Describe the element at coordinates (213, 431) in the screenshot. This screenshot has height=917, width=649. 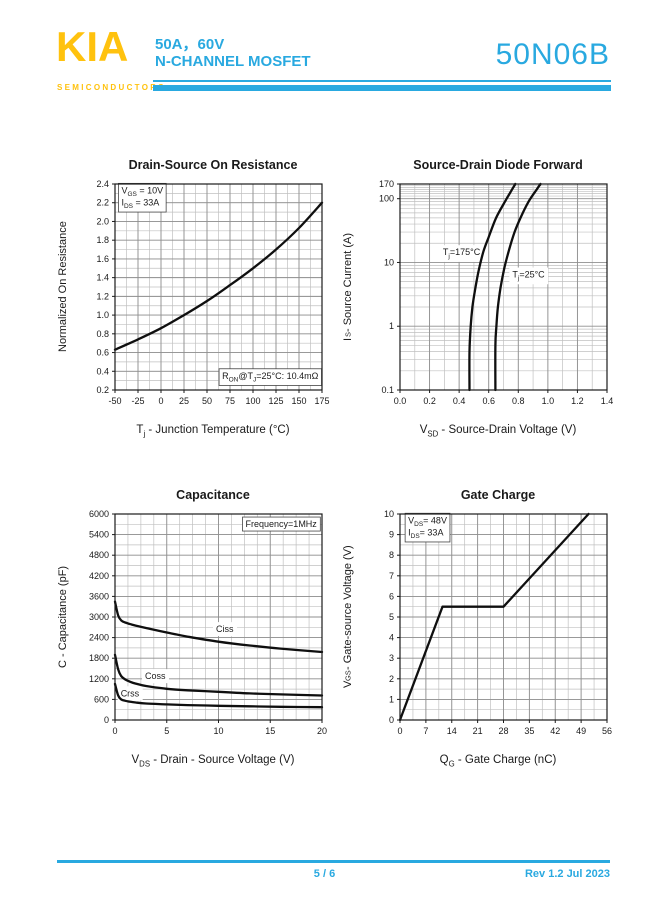
I see `x-axis-label: Tj - Junction Temperature (°C)` at that location.